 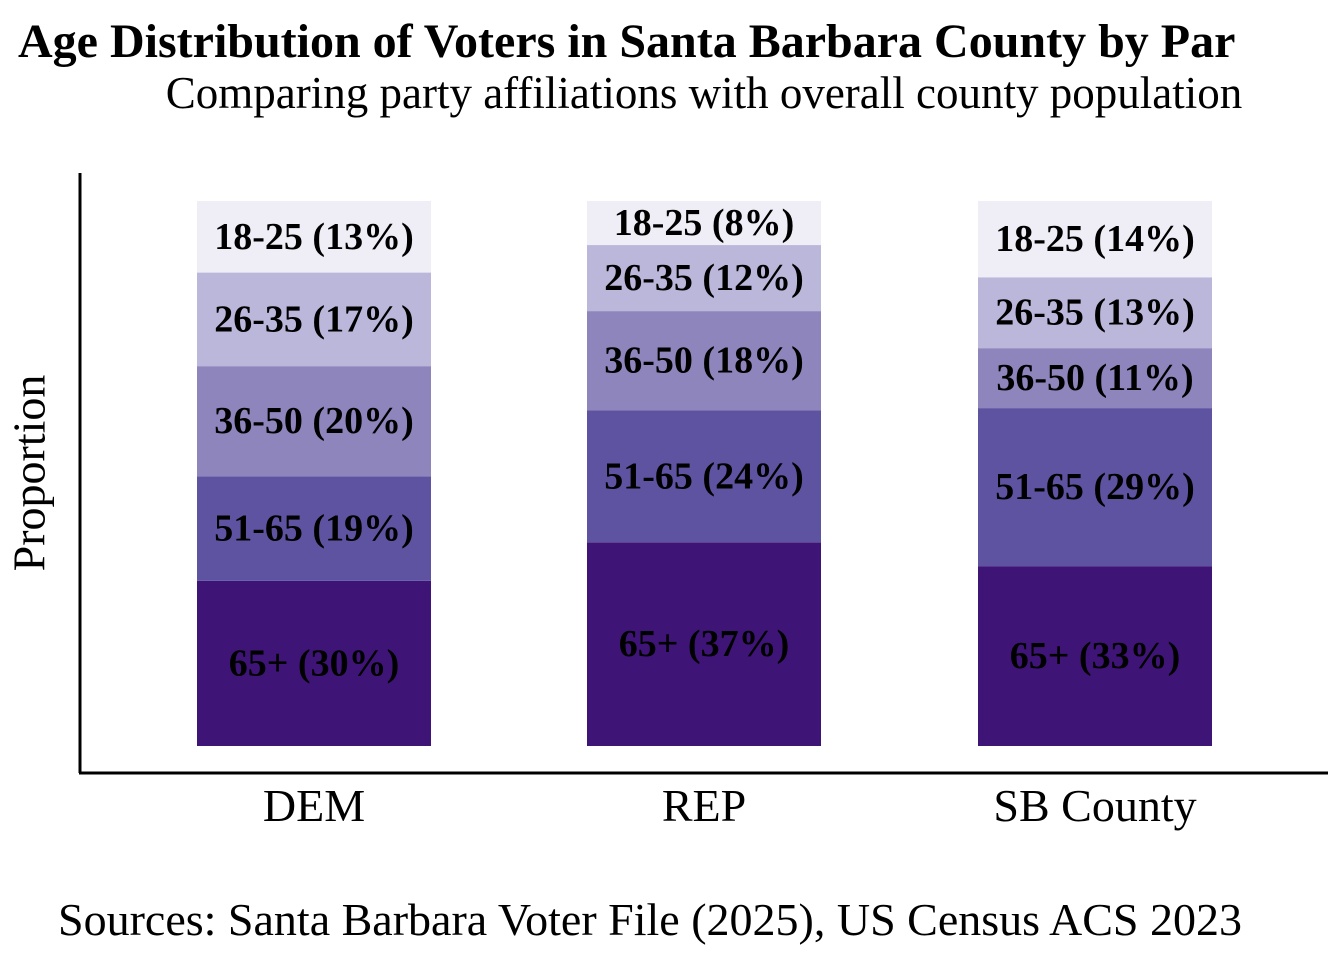 I want to click on segment-label: 36-50 (18%), so click(x=703, y=361).